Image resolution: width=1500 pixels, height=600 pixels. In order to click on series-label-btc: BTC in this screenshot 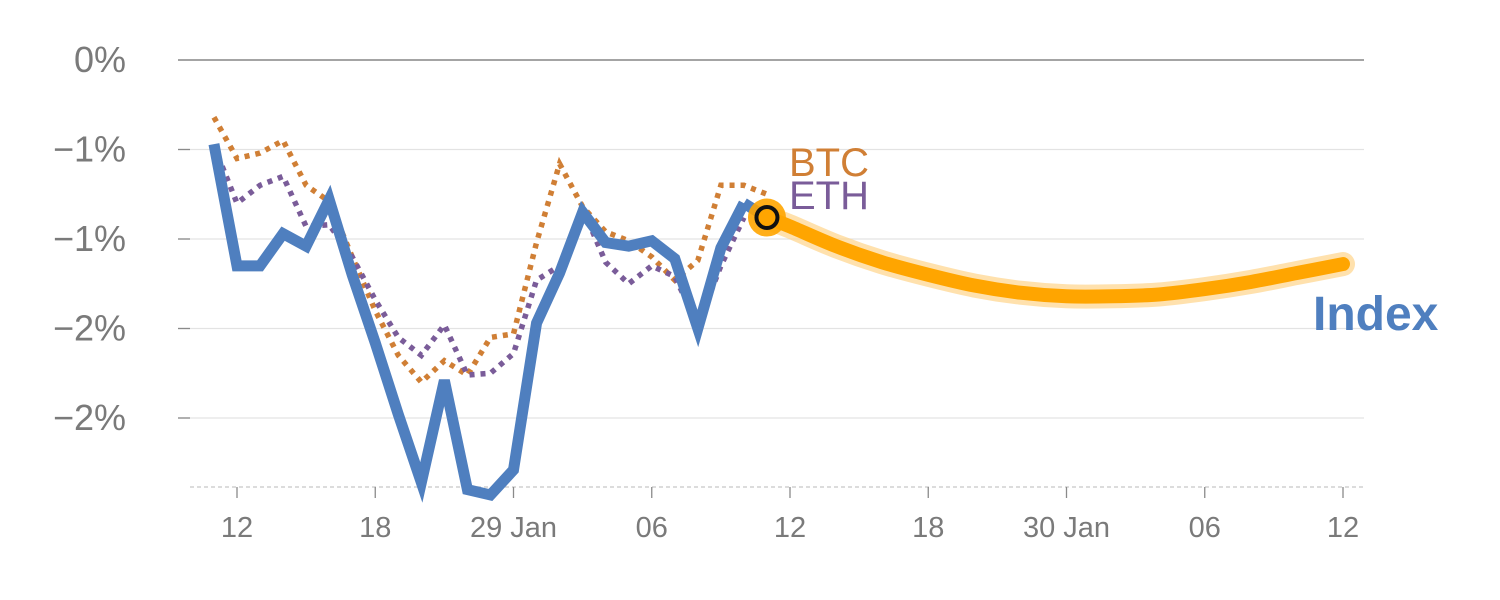, I will do `click(829, 163)`.